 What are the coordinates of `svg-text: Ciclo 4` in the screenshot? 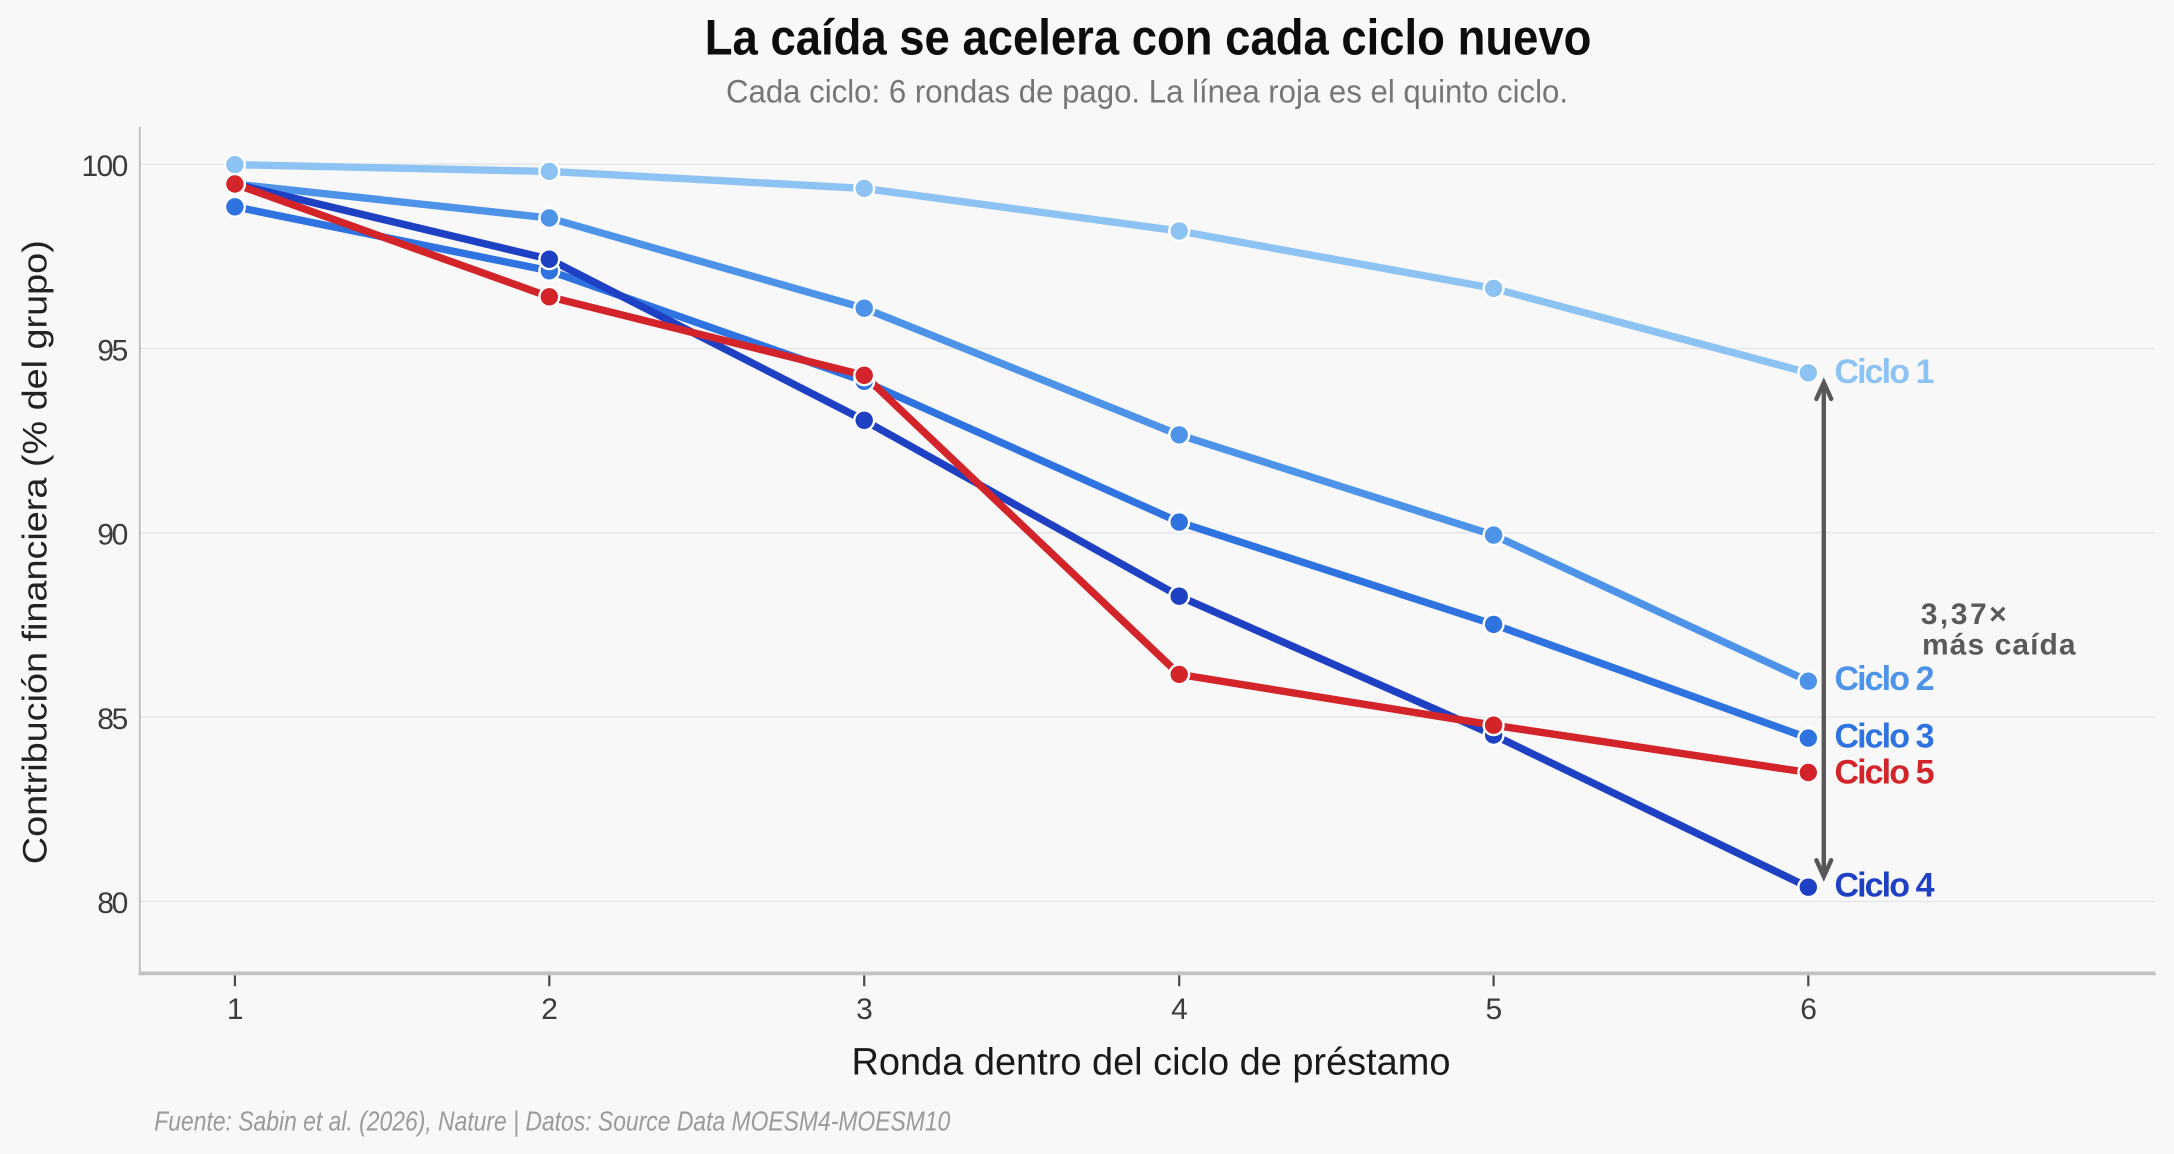 It's located at (1885, 885).